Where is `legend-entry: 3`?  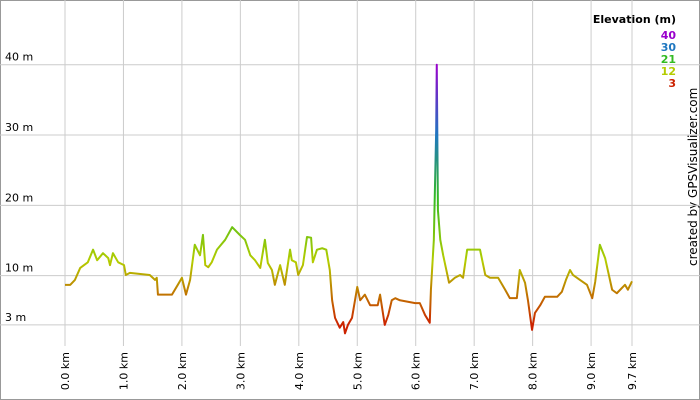
legend-entry: 3 is located at coordinates (672, 83).